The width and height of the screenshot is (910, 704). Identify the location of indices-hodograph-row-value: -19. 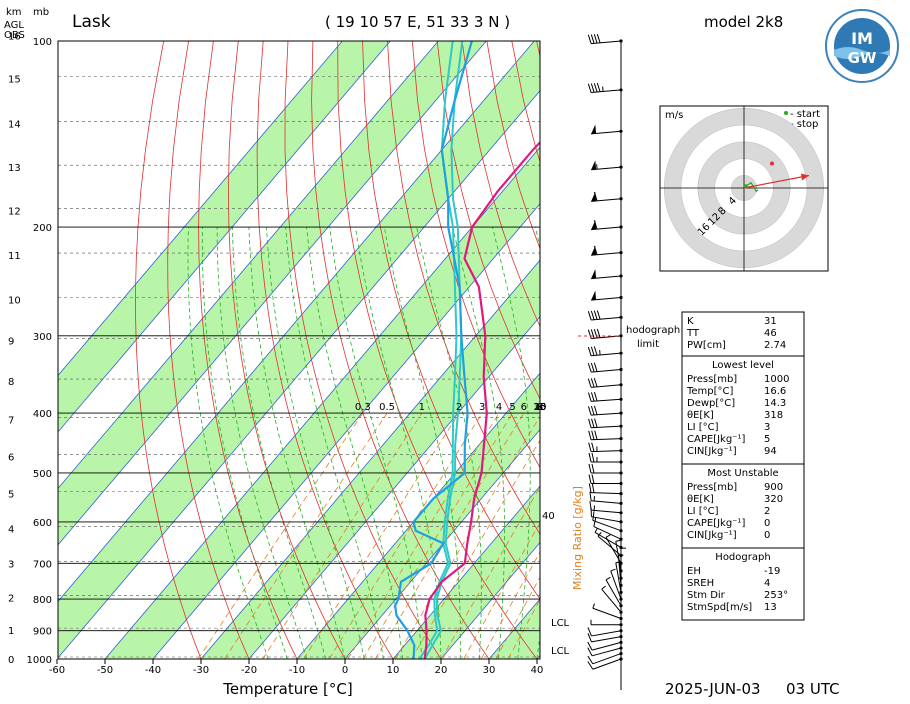
(772, 571).